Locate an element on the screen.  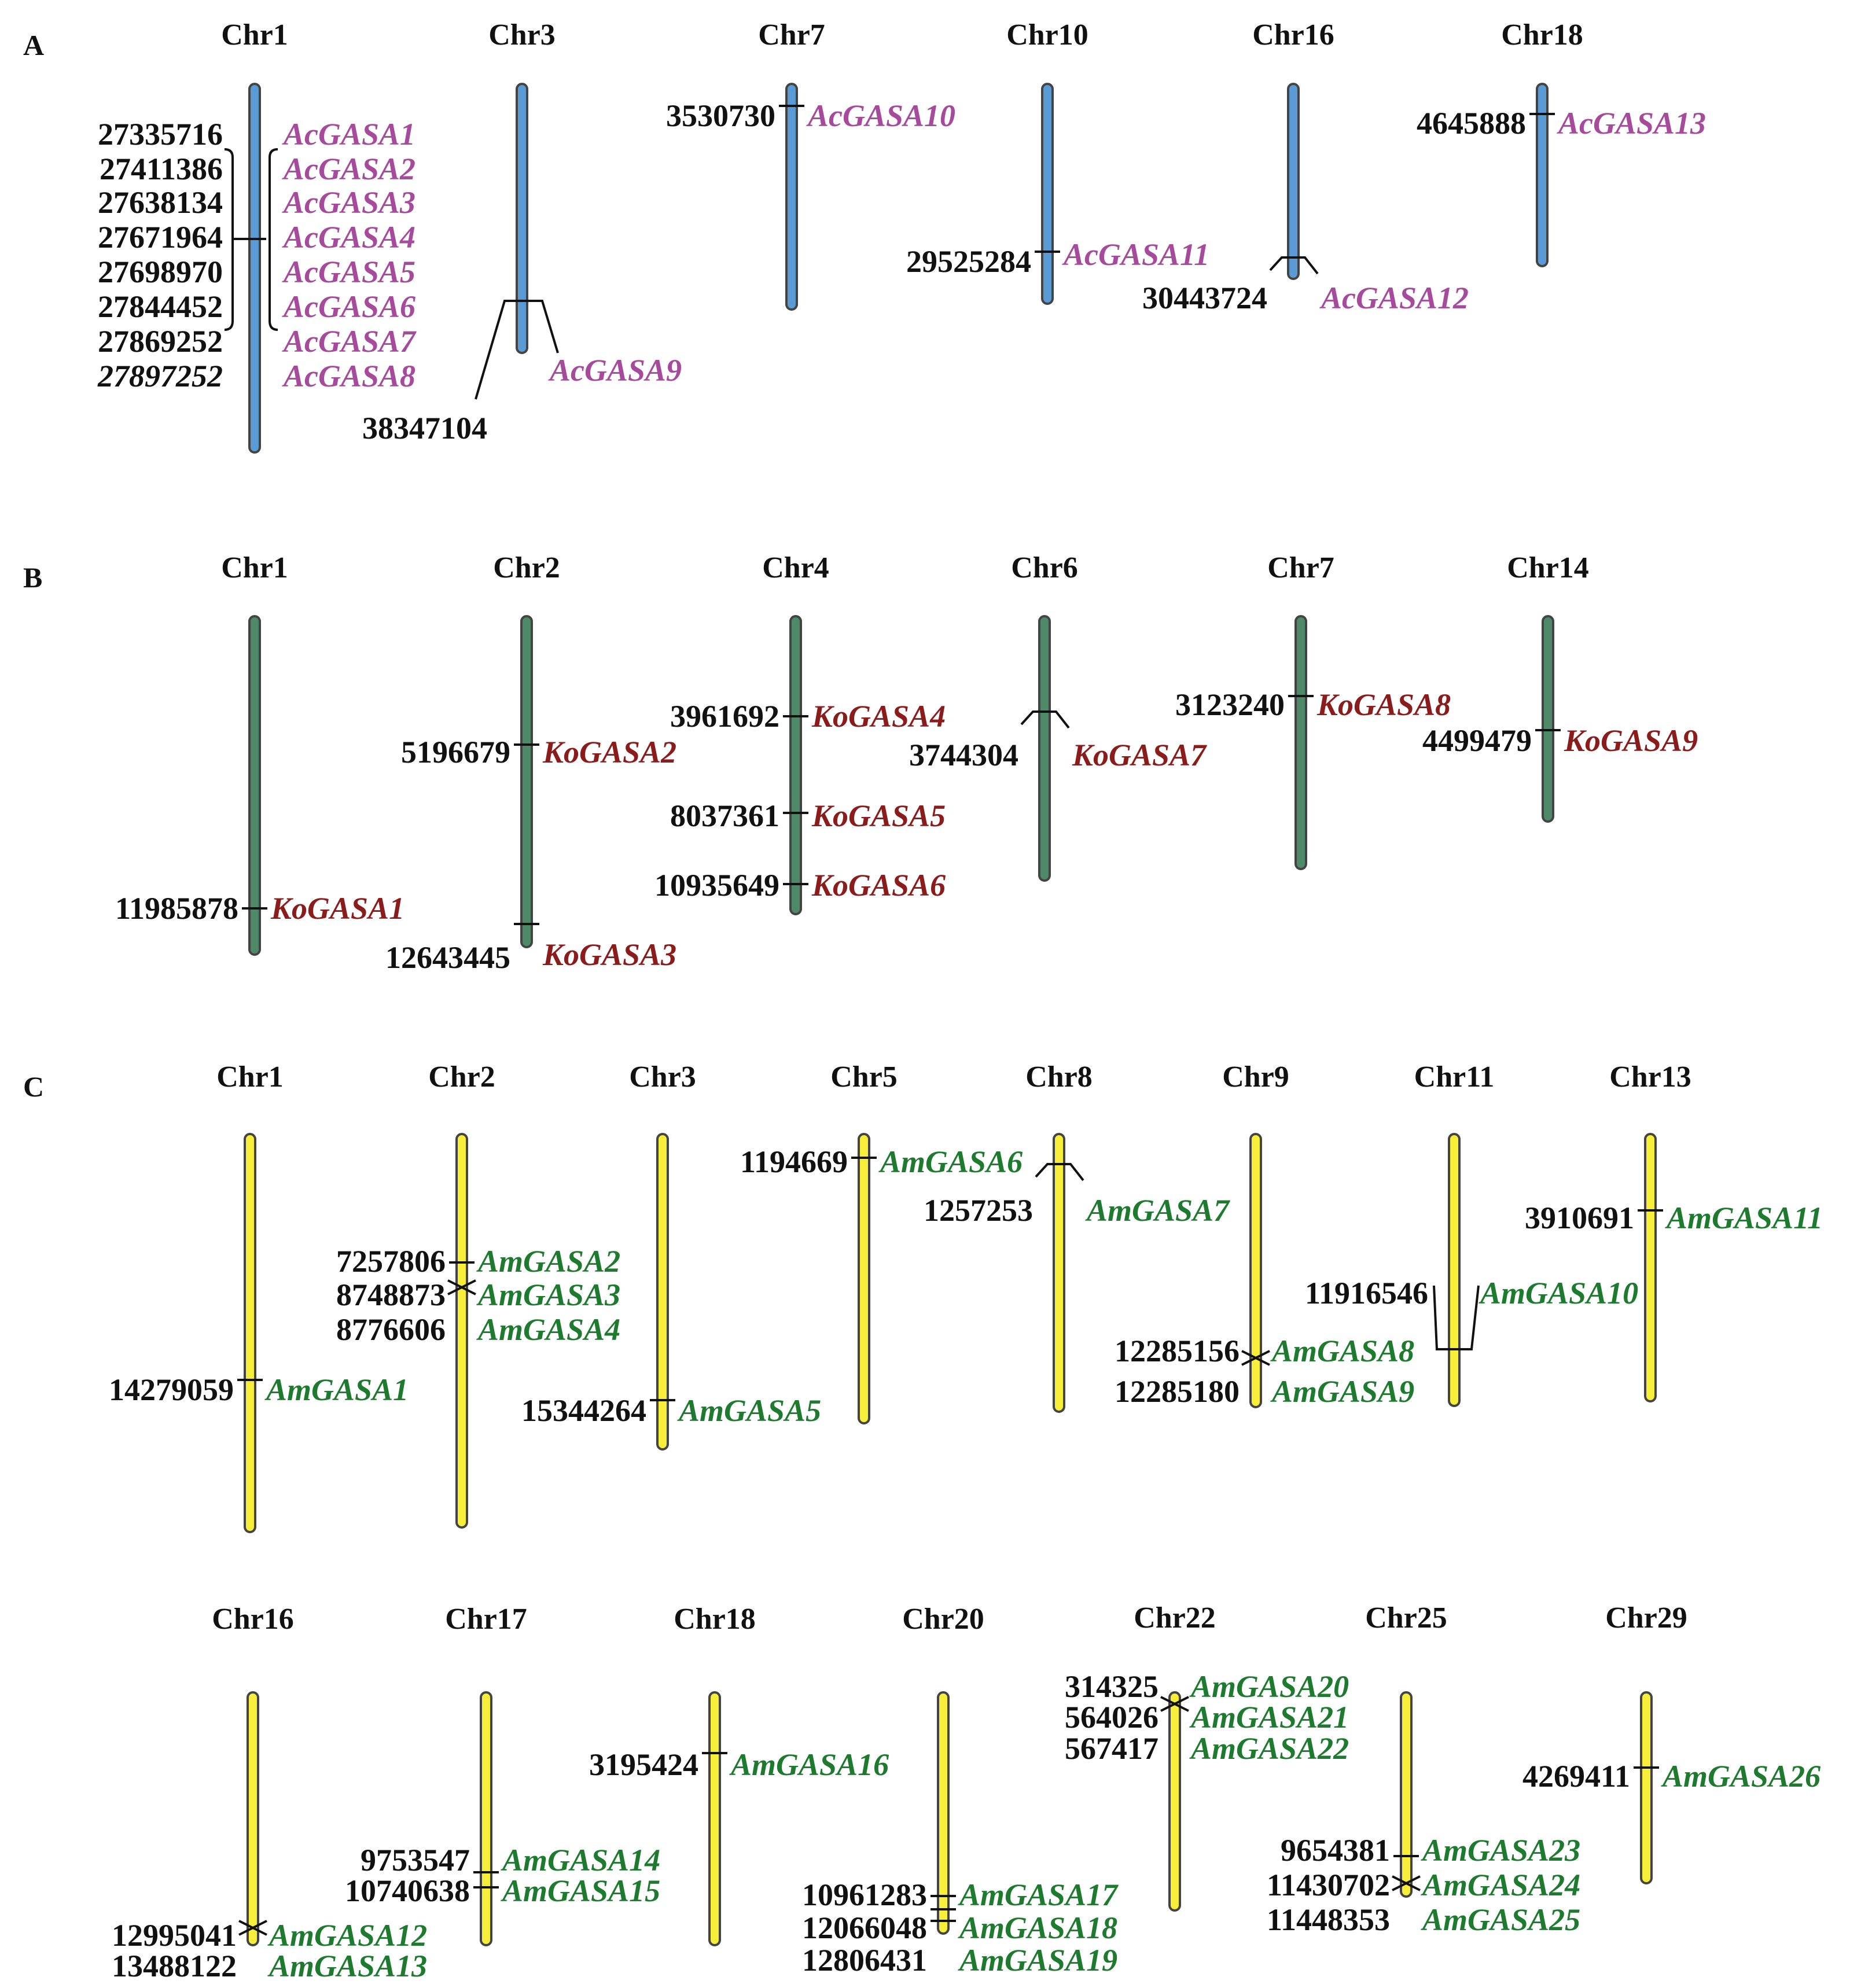
gene-name: AmGASA18 is located at coordinates (1037, 1928).